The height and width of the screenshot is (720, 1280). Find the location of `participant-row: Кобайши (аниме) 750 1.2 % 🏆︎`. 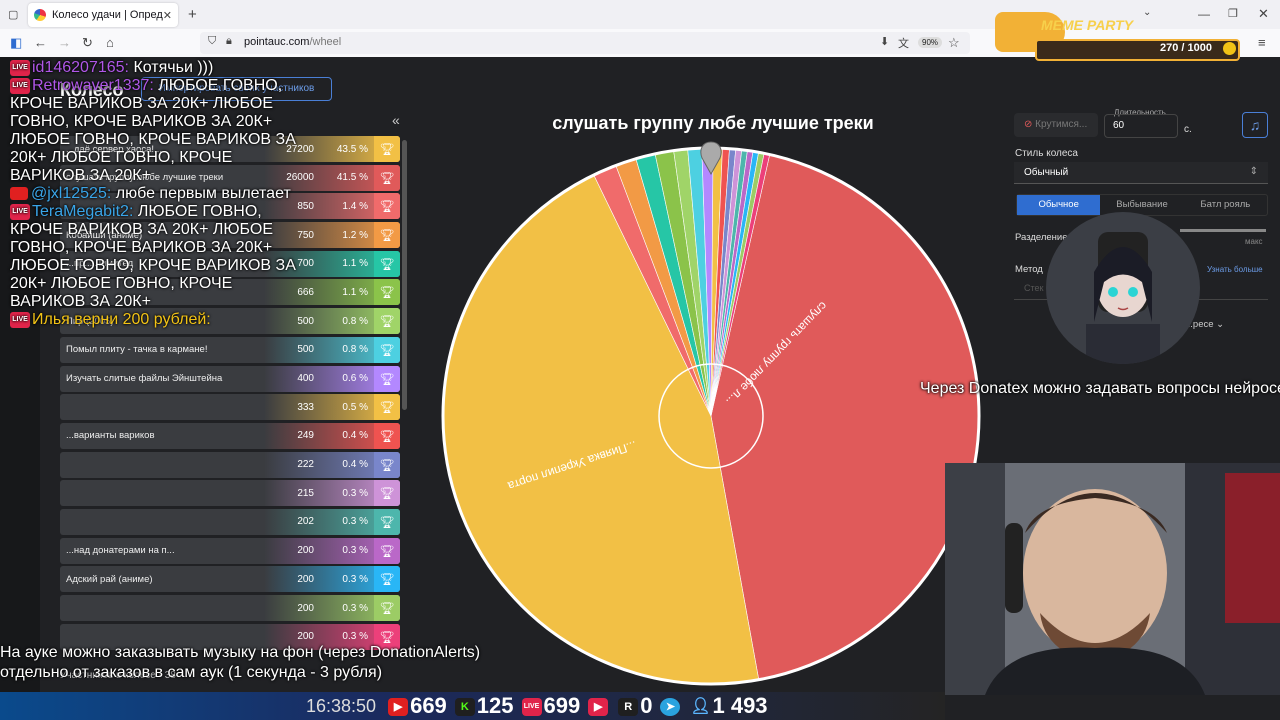

participant-row: Кобайши (аниме) 750 1.2 % 🏆︎ is located at coordinates (230, 235).